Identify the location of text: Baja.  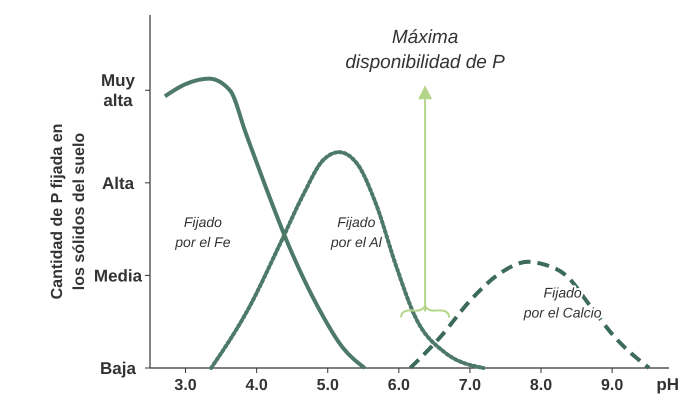
(118, 368).